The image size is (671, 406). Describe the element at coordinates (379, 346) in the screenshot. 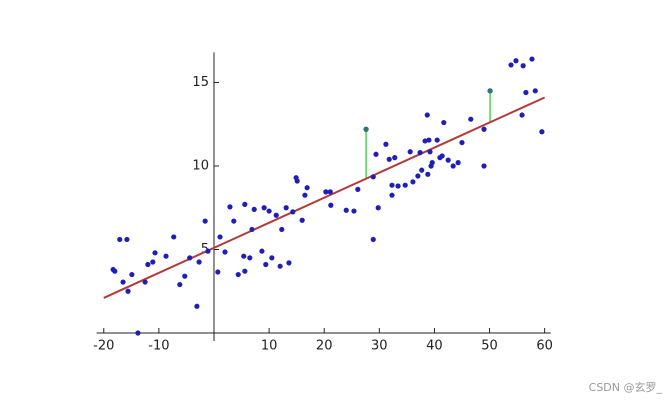

I see `x-tick-label: 30` at that location.